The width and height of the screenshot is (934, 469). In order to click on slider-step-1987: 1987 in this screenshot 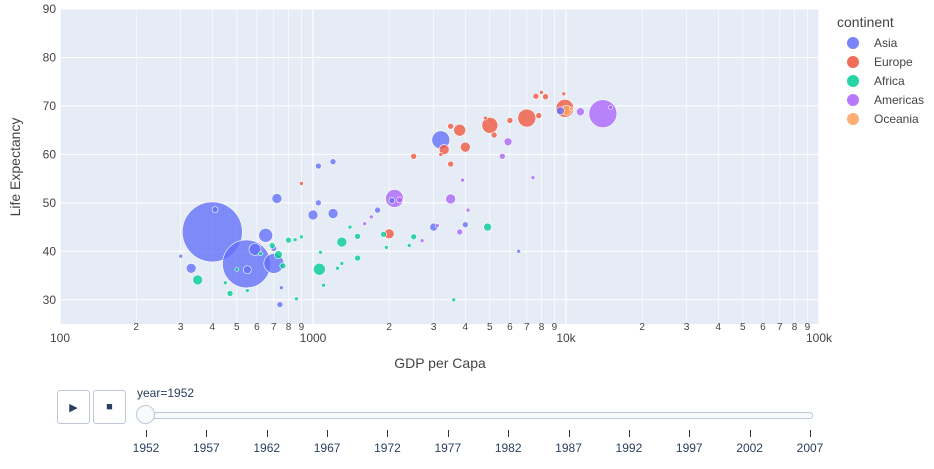, I will do `click(568, 448)`.